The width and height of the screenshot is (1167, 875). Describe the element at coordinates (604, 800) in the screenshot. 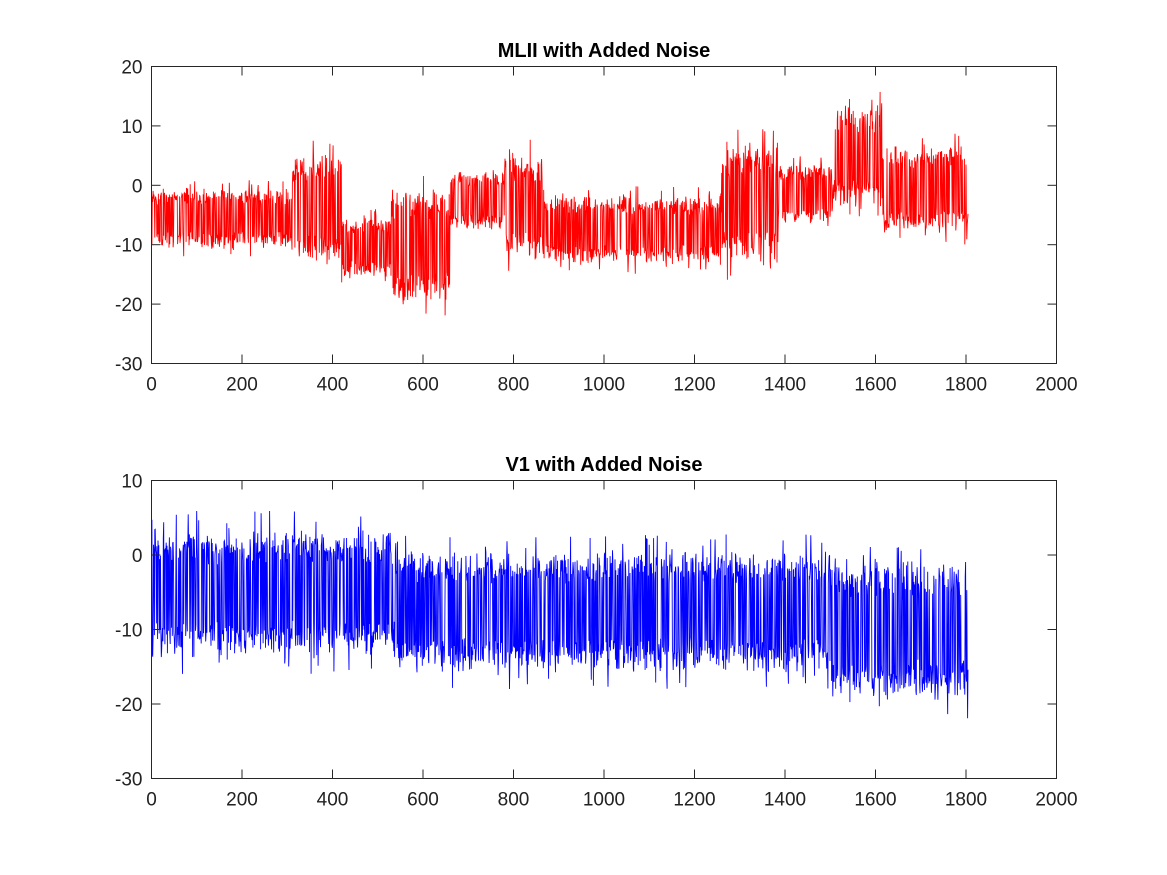

I see `bottom-chart-x-tick-label: 1000` at that location.